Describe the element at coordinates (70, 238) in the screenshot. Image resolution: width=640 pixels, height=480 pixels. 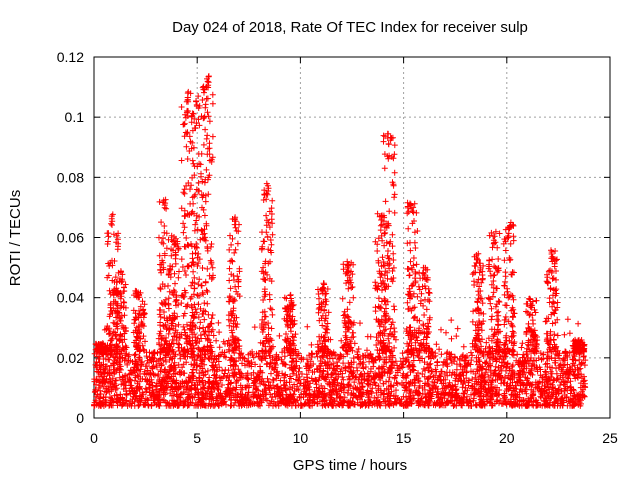
I see `y-tick-label: 0.06` at that location.